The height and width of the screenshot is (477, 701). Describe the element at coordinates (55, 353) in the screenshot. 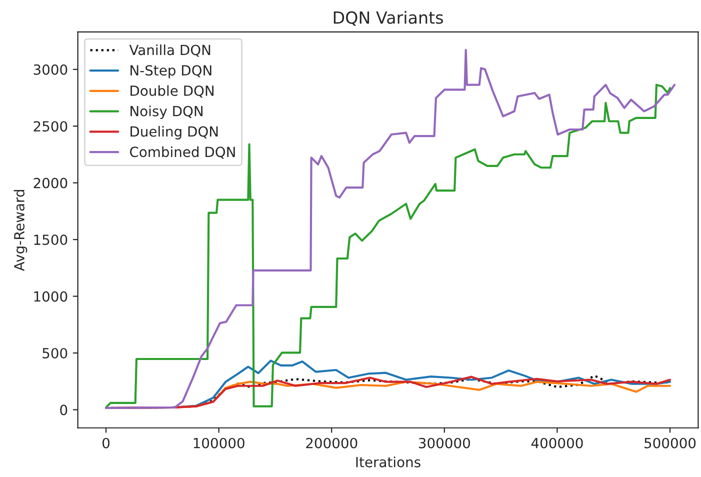

I see `y-tick-label: 500` at that location.